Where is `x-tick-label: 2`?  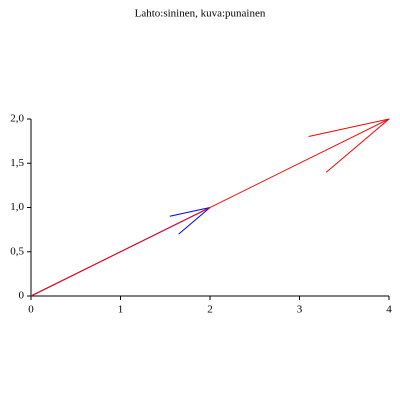 x-tick-label: 2 is located at coordinates (210, 310).